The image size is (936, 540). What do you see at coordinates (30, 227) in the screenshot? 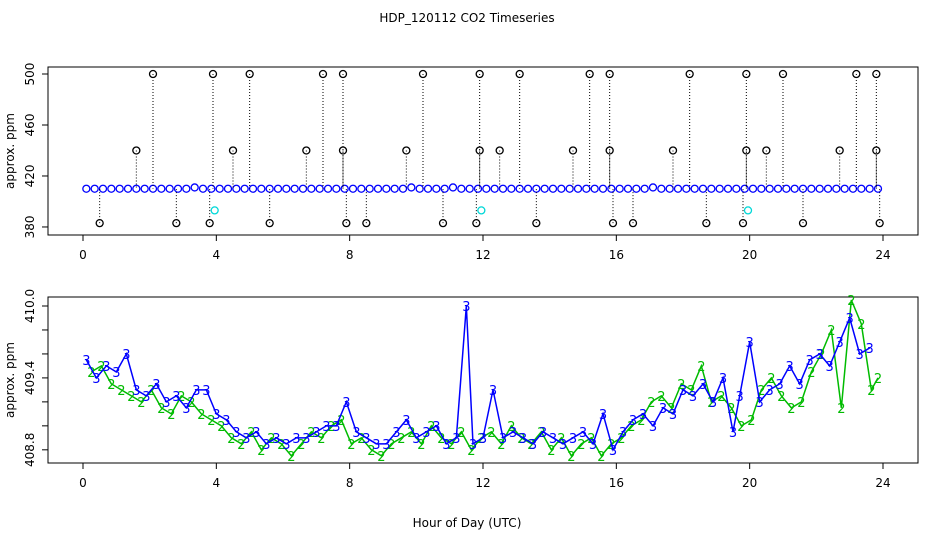
I see `y-tick-label: 380` at bounding box center [30, 227].